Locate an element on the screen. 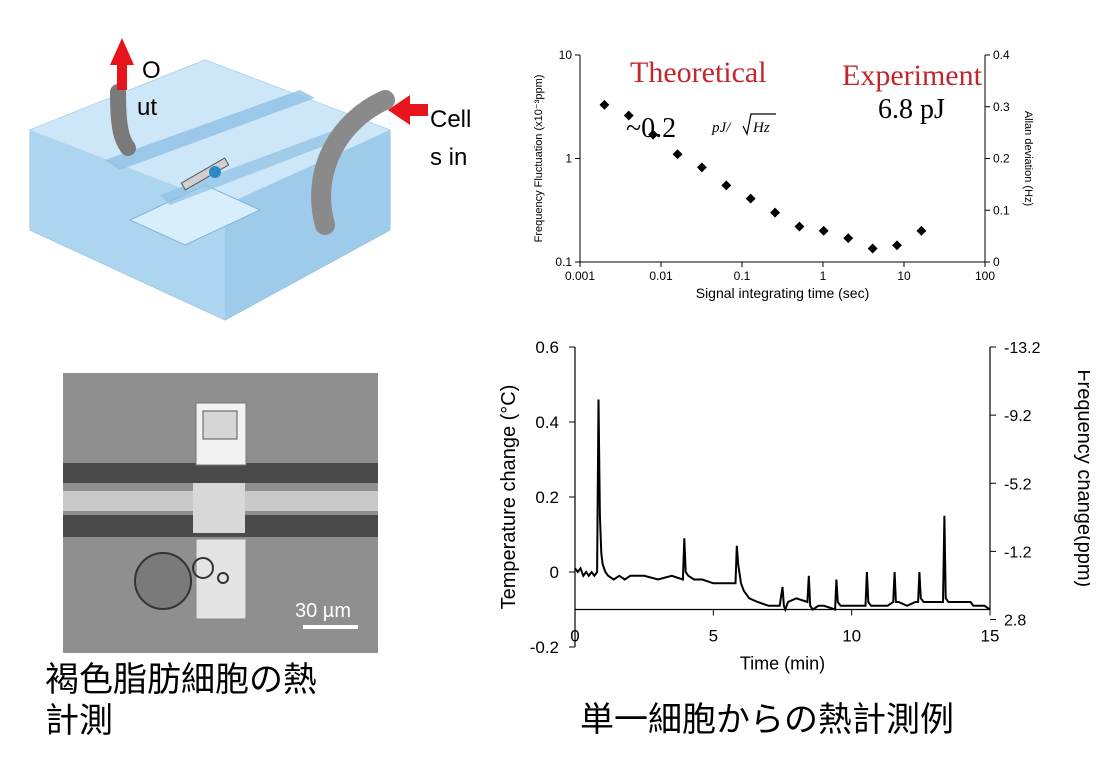  microfluidic-device-svg: O ut Cell s in is located at coordinates (250, 179).